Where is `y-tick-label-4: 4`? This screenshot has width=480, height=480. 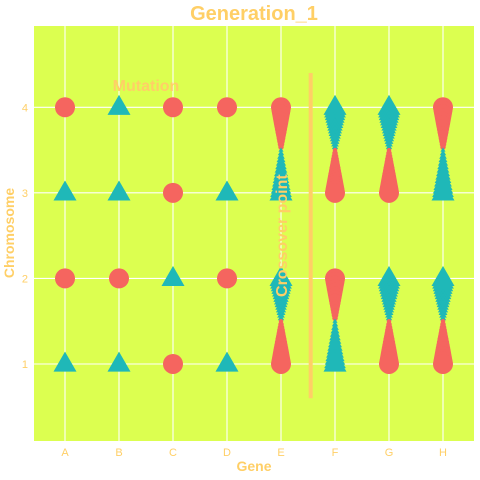
y-tick-label-4: 4 is located at coordinates (25, 108).